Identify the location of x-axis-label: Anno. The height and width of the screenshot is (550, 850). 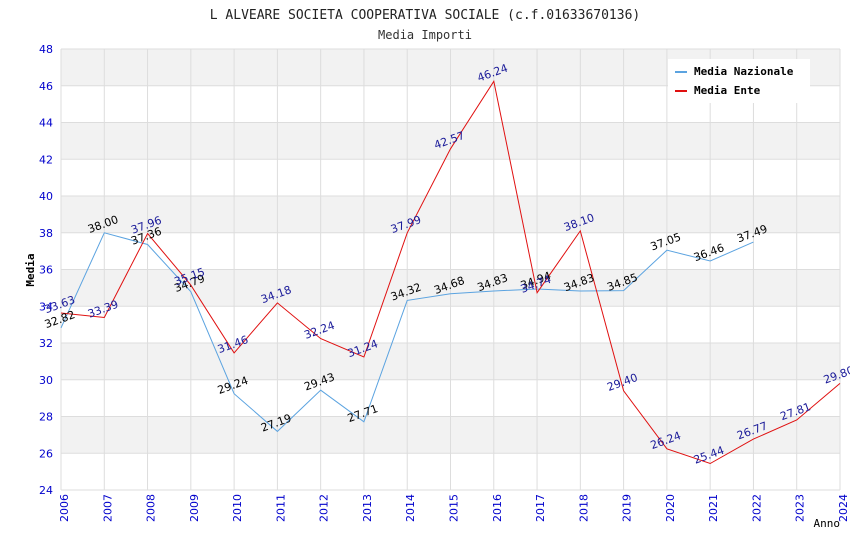
(827, 523).